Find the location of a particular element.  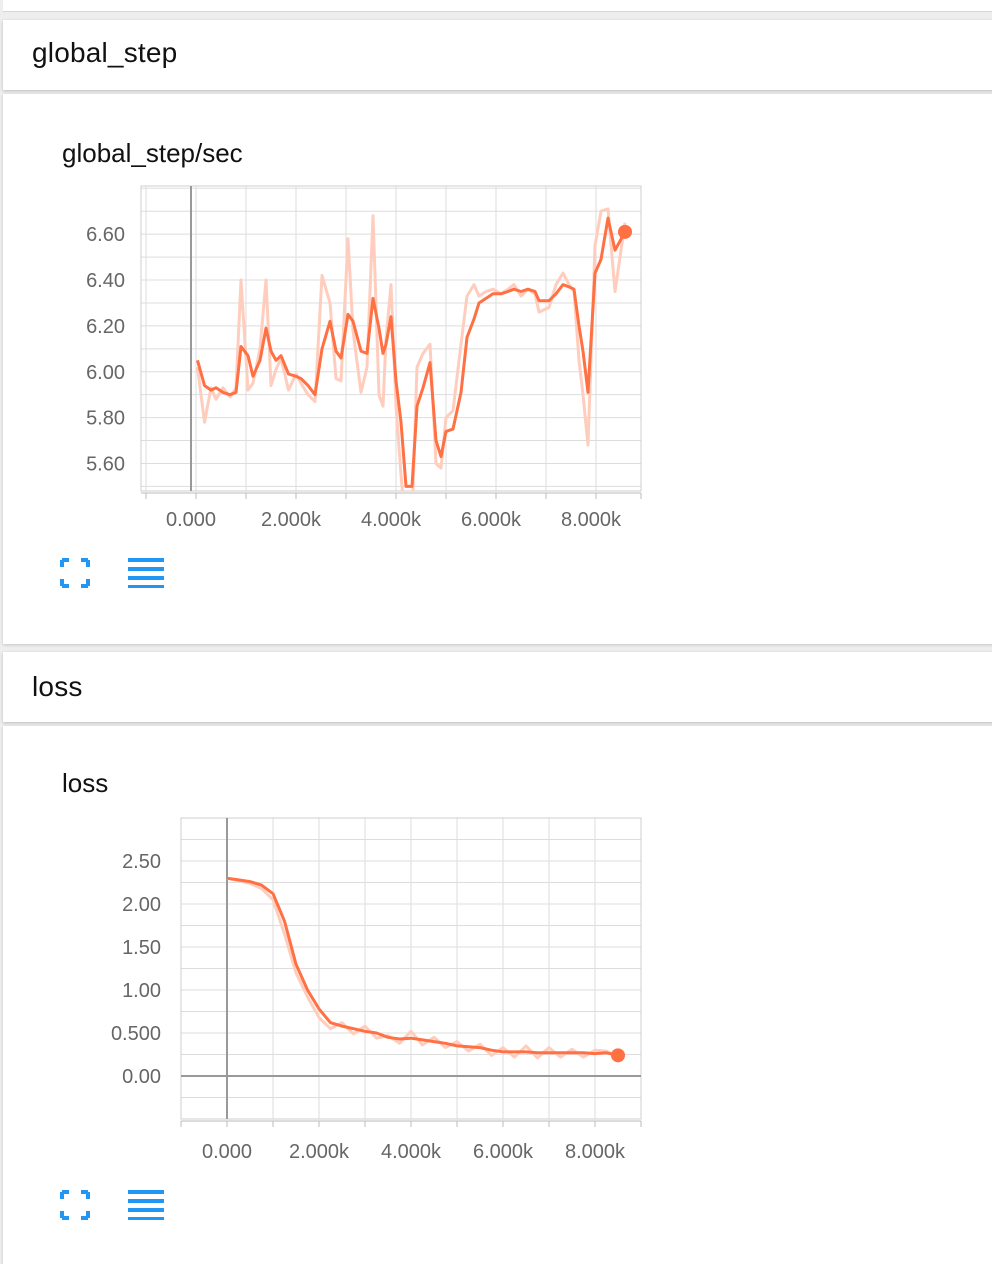

section-header-global-step: global_step is located at coordinates (497, 55).